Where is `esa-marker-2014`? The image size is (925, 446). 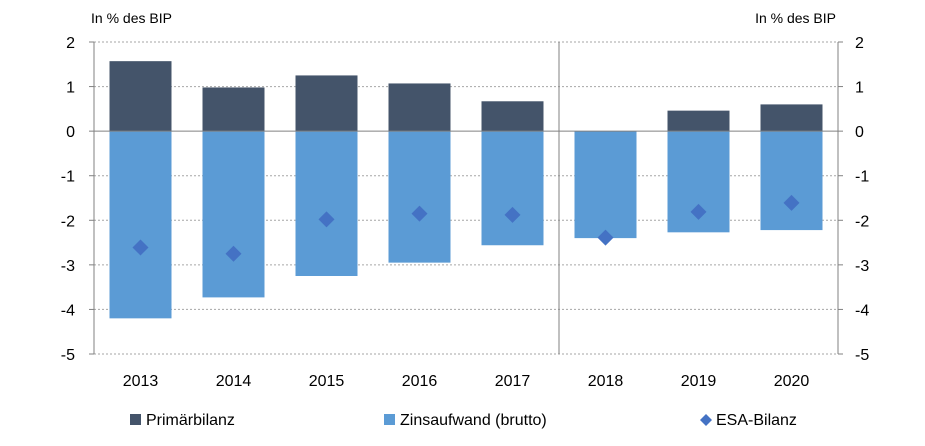 esa-marker-2014 is located at coordinates (233, 253).